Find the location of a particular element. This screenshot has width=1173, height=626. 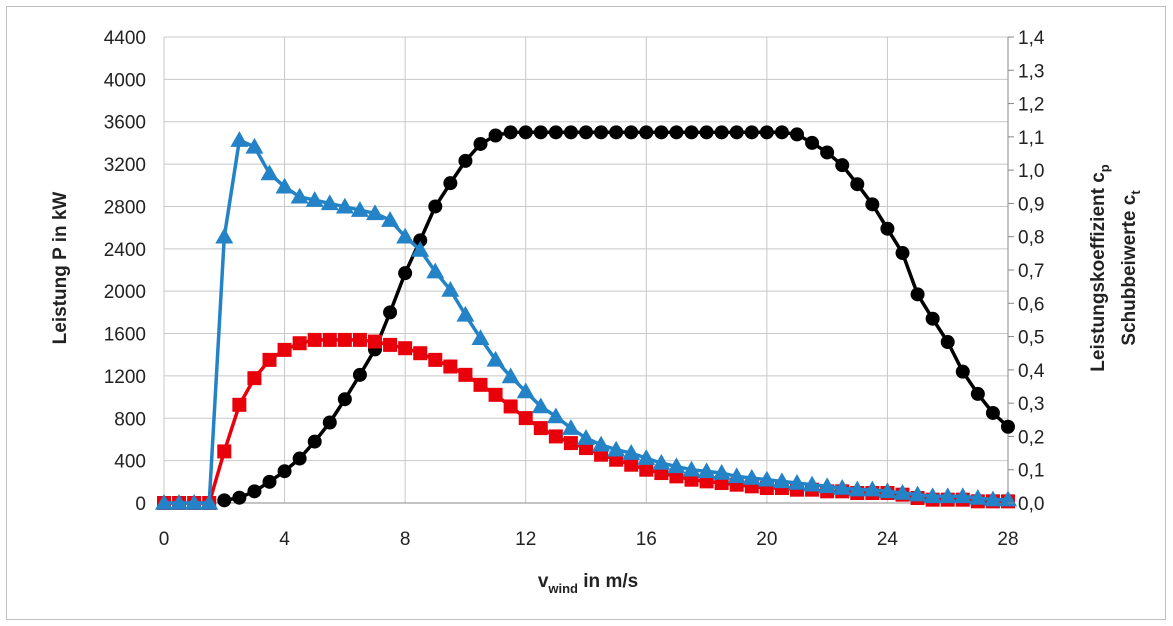

x-tick-label: 0 is located at coordinates (164, 539).